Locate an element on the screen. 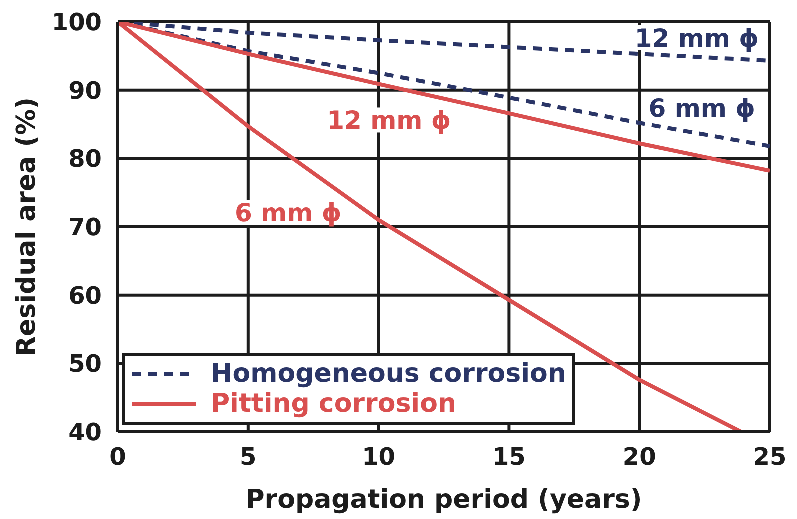  x-tick-label: 15 is located at coordinates (509, 457).